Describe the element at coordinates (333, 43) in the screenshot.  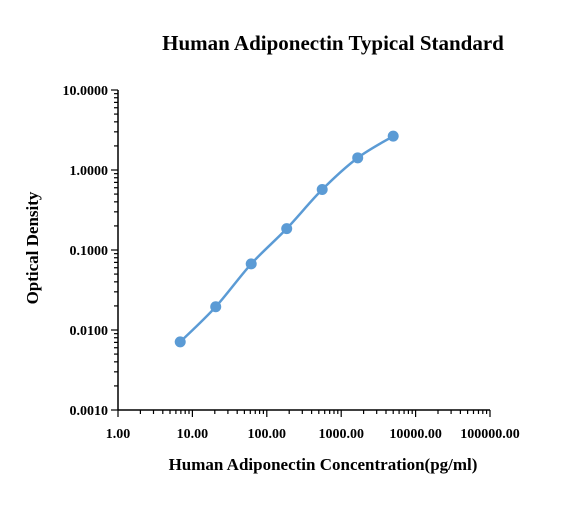
I see `chart-title: Human Adiponectin Typical Standard` at that location.